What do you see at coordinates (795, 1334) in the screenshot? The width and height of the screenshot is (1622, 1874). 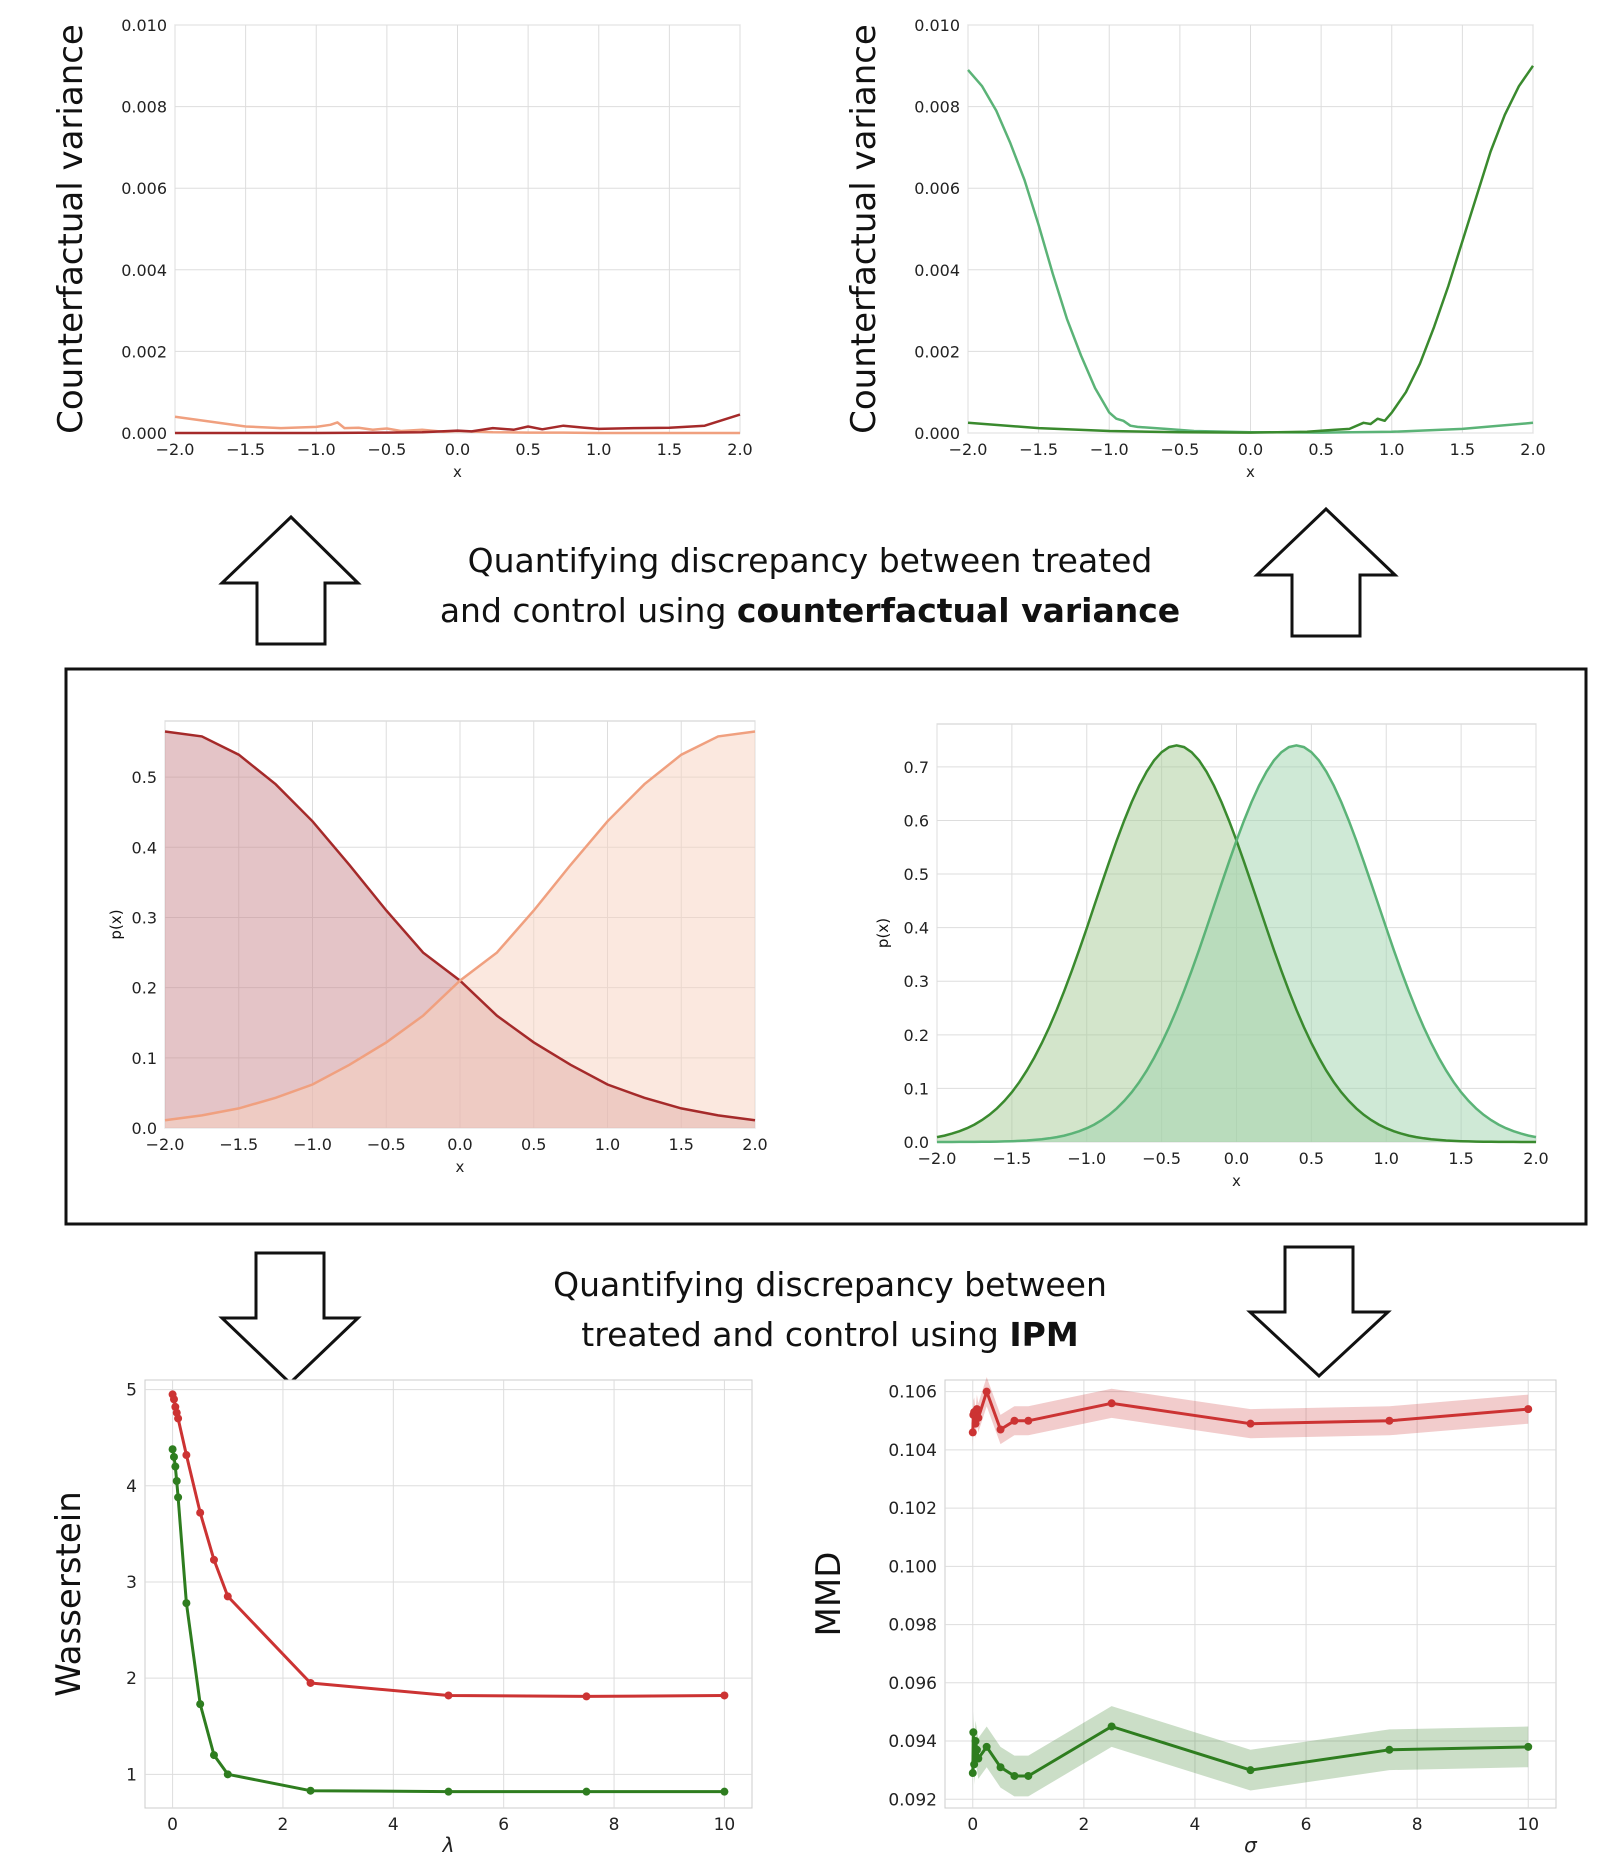 I see `bottom-caption-line2-prefix: treated and control using` at bounding box center [795, 1334].